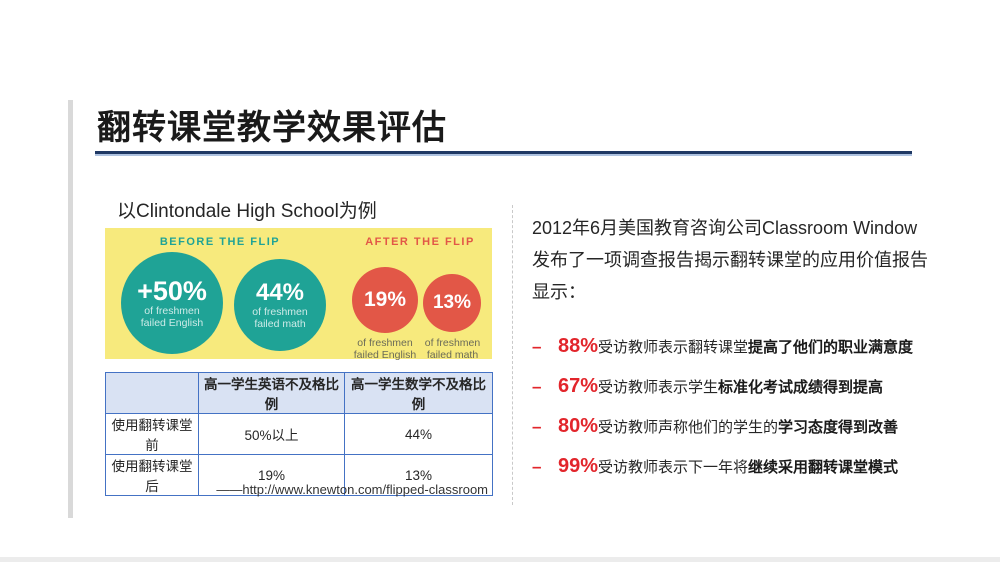  I want to click on after-flip-label: AFTER THE FLIP, so click(420, 242).